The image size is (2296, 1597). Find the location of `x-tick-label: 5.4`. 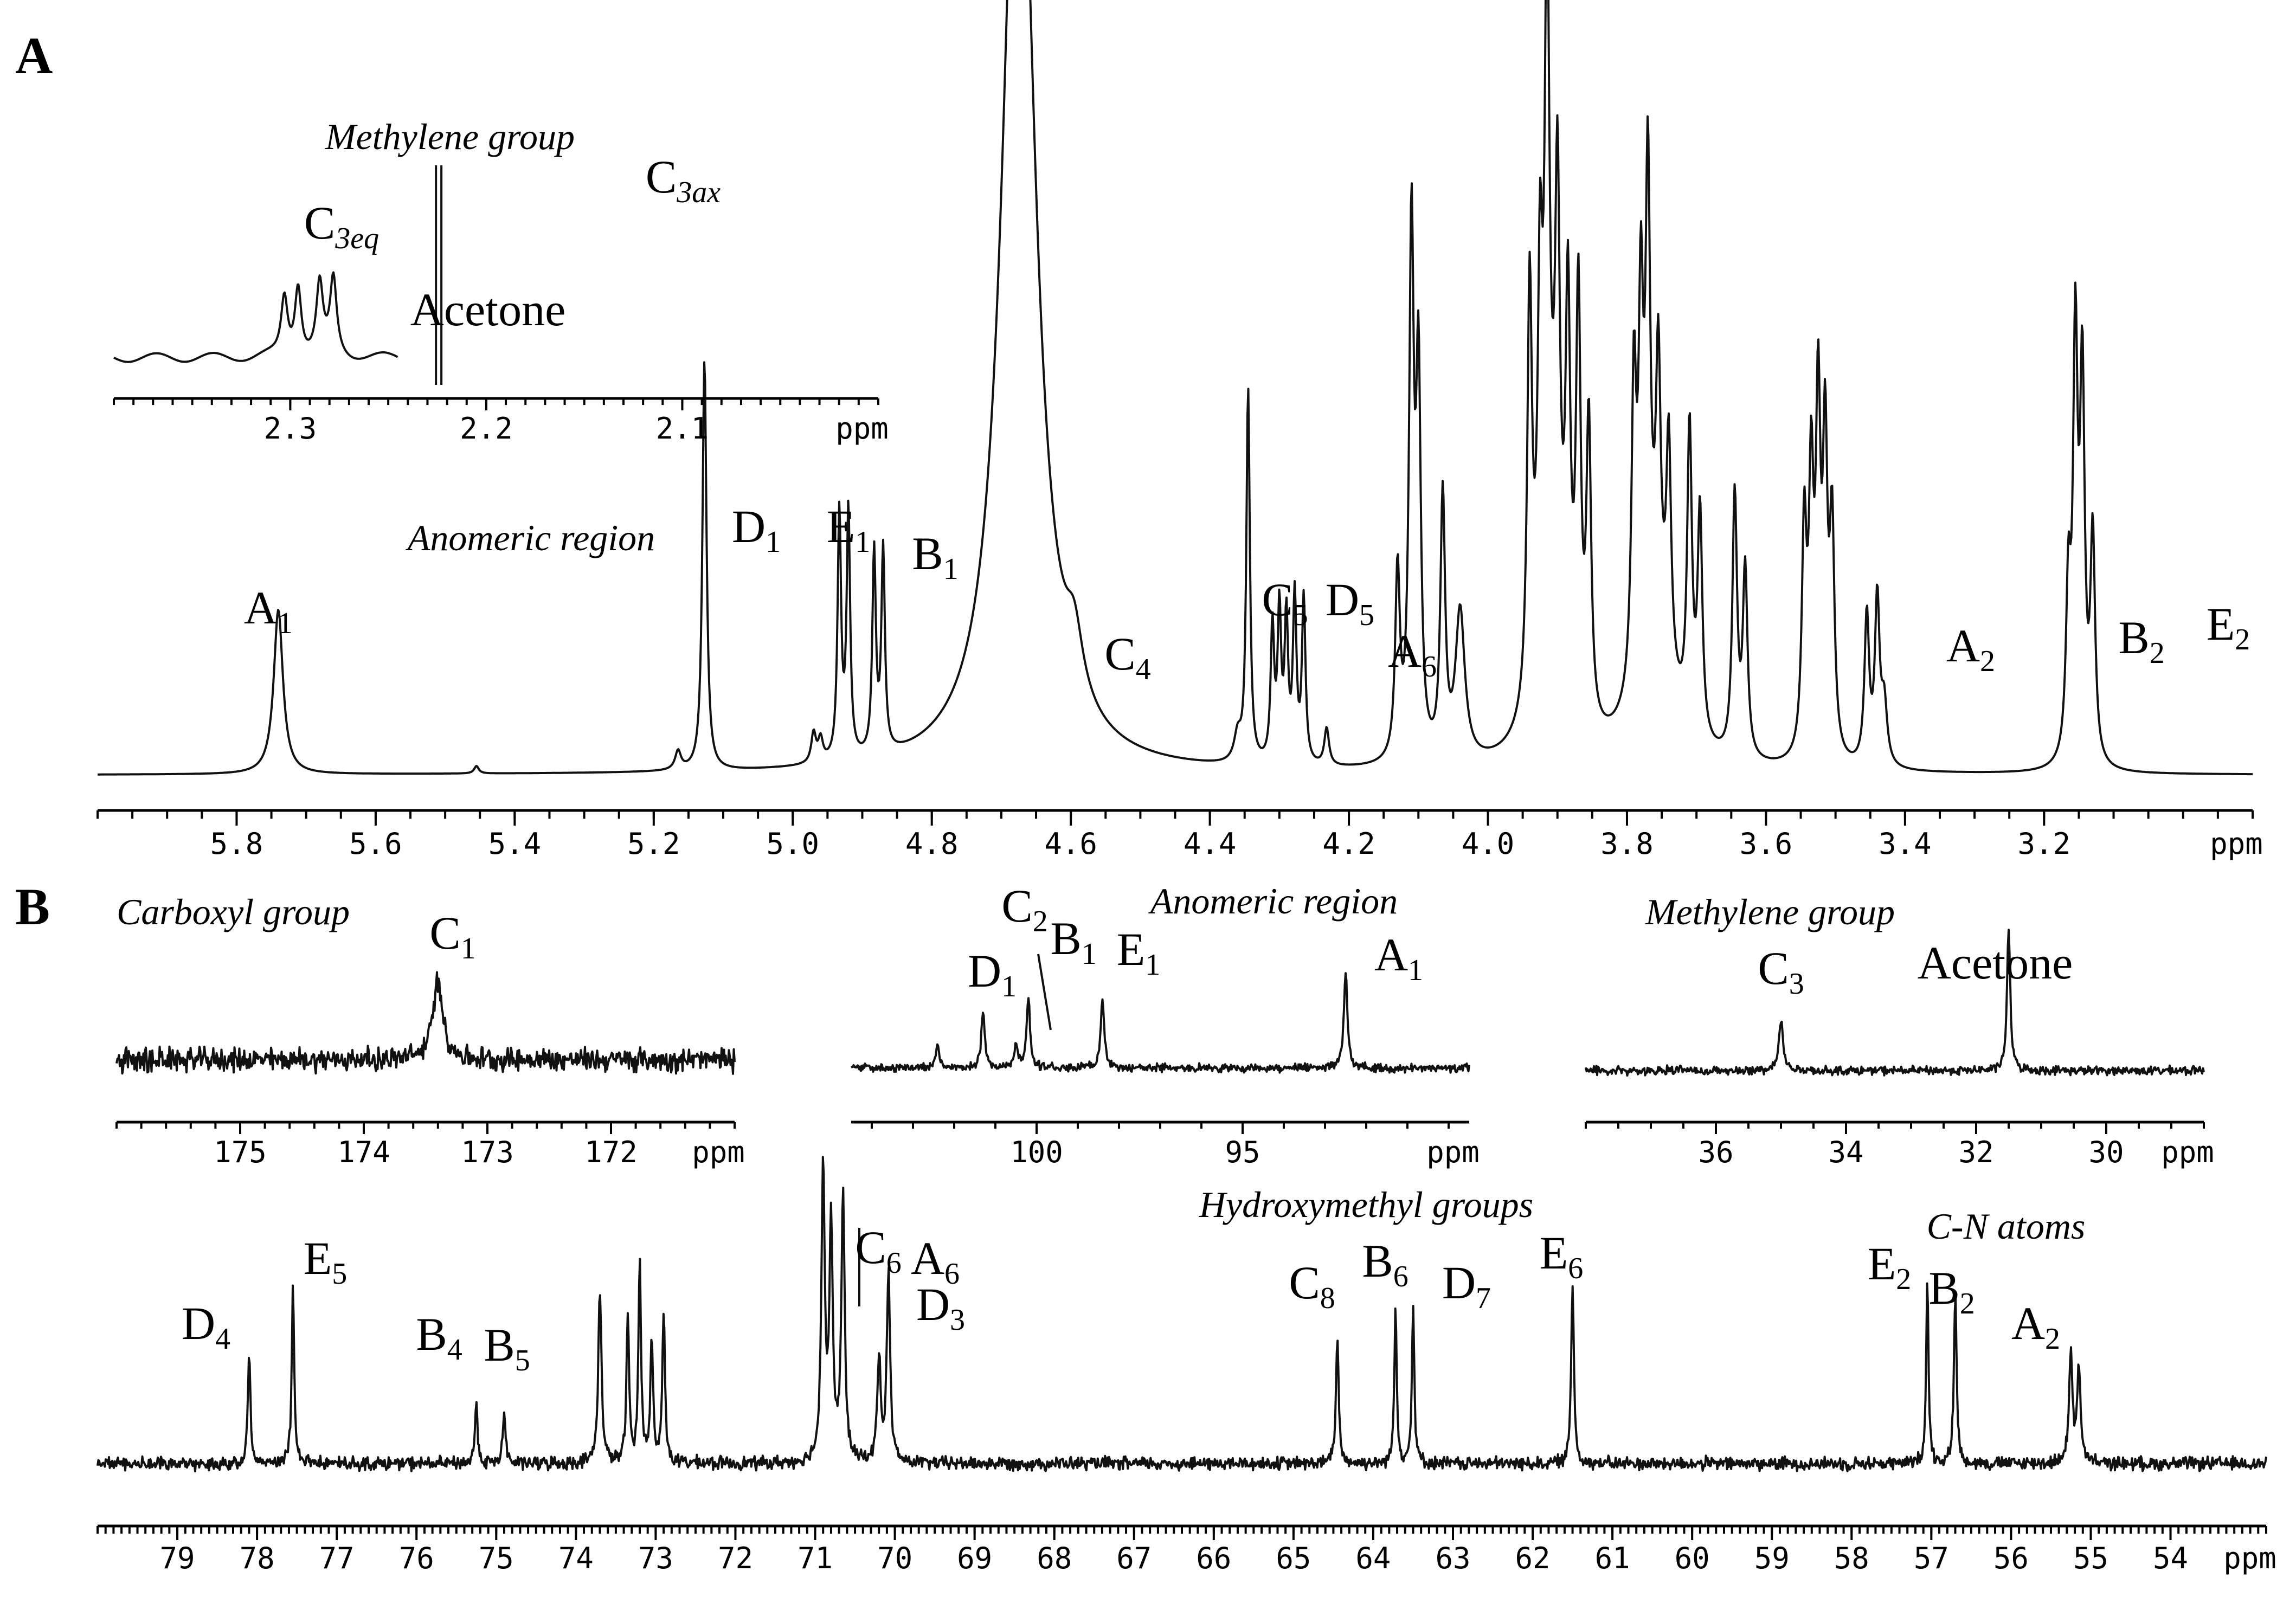

x-tick-label: 5.4 is located at coordinates (515, 844).